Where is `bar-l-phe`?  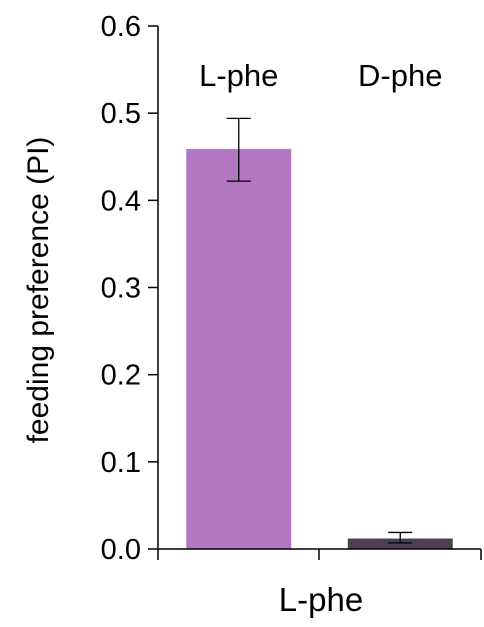
bar-l-phe is located at coordinates (239, 348).